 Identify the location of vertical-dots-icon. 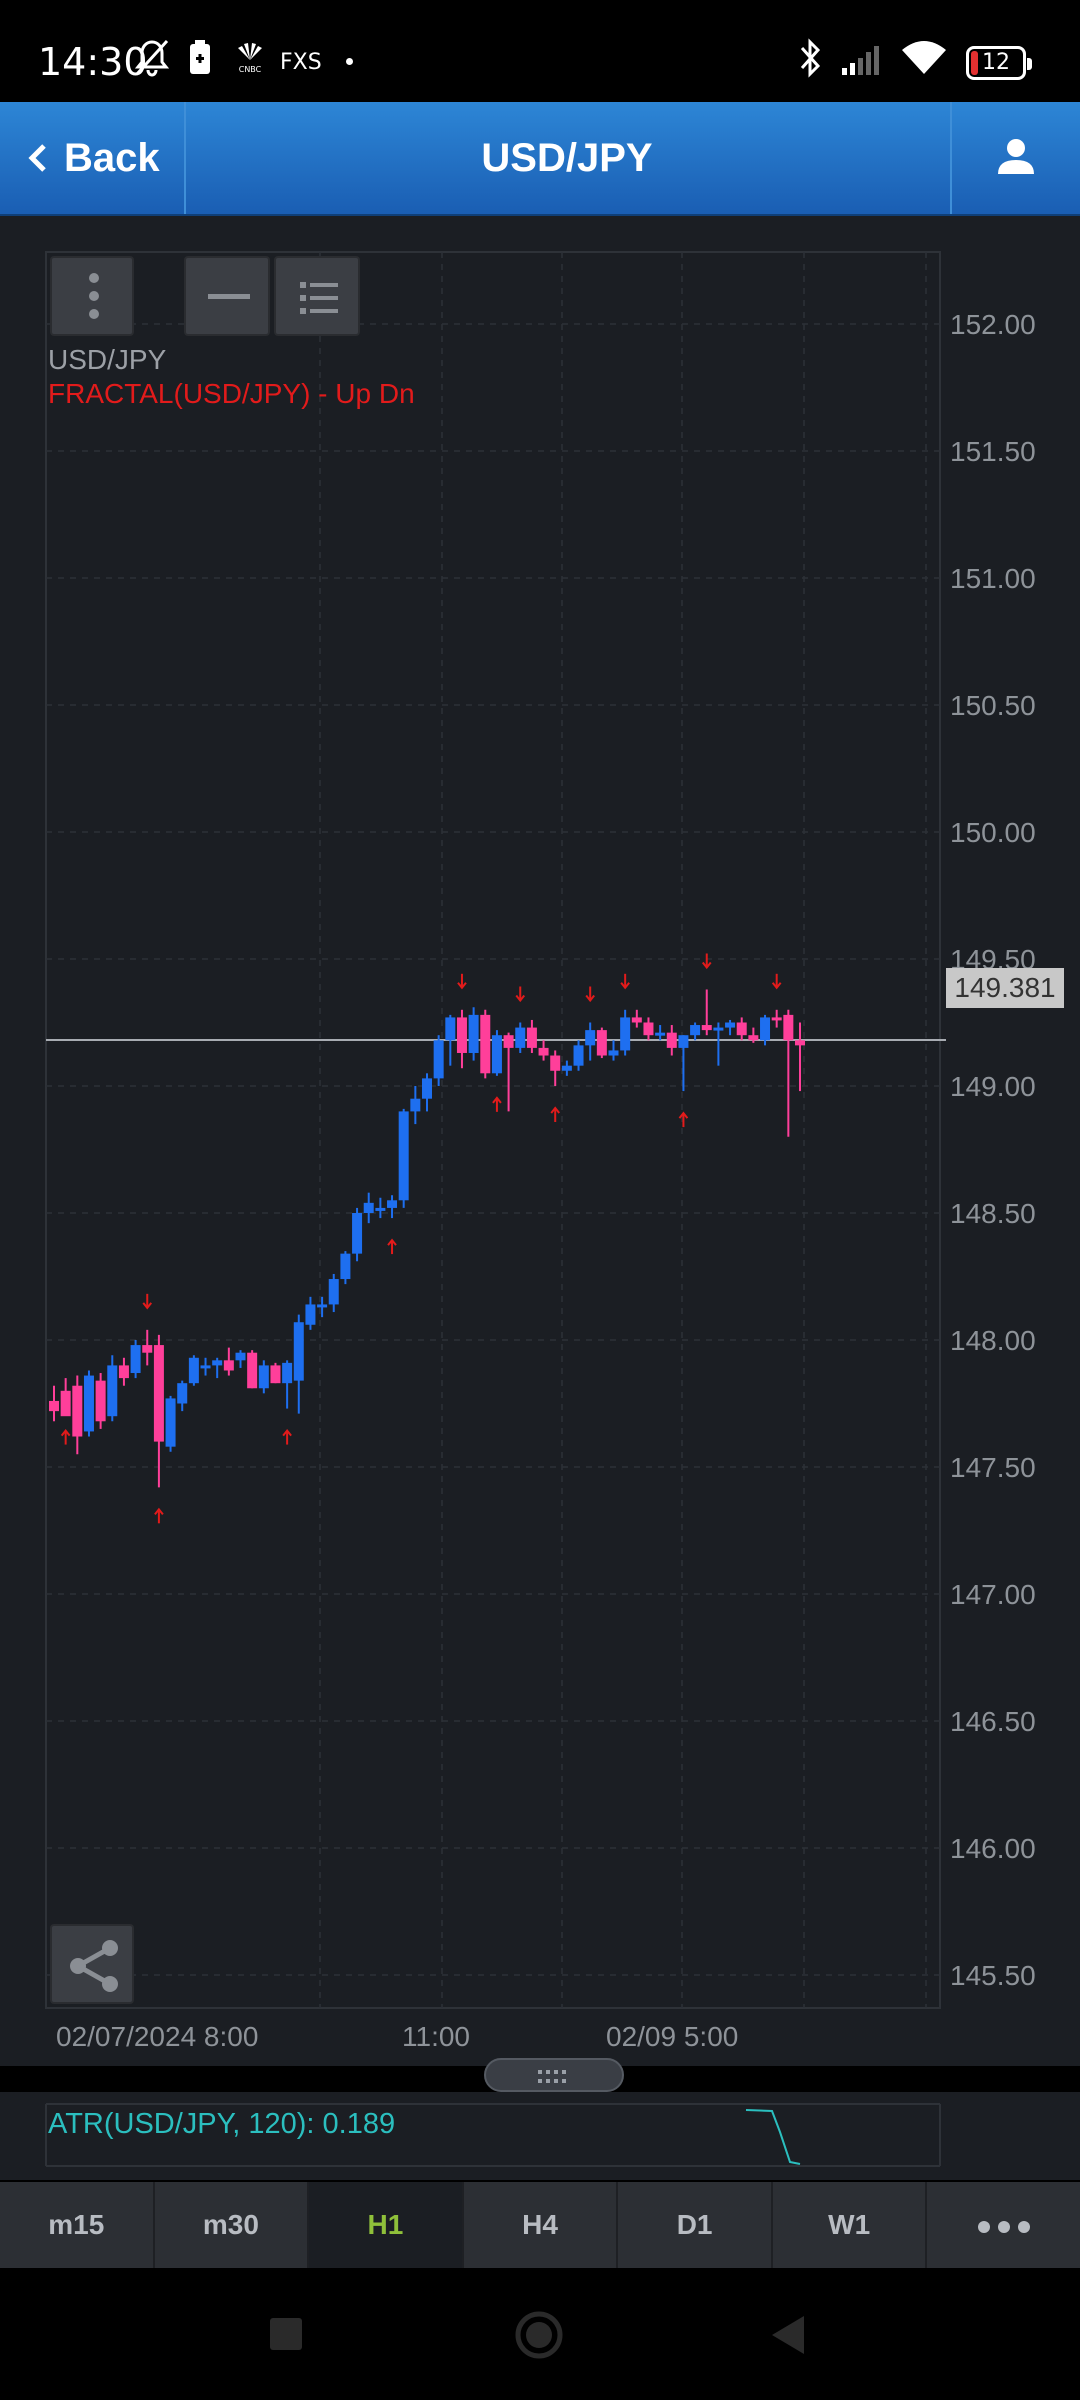
(94, 296).